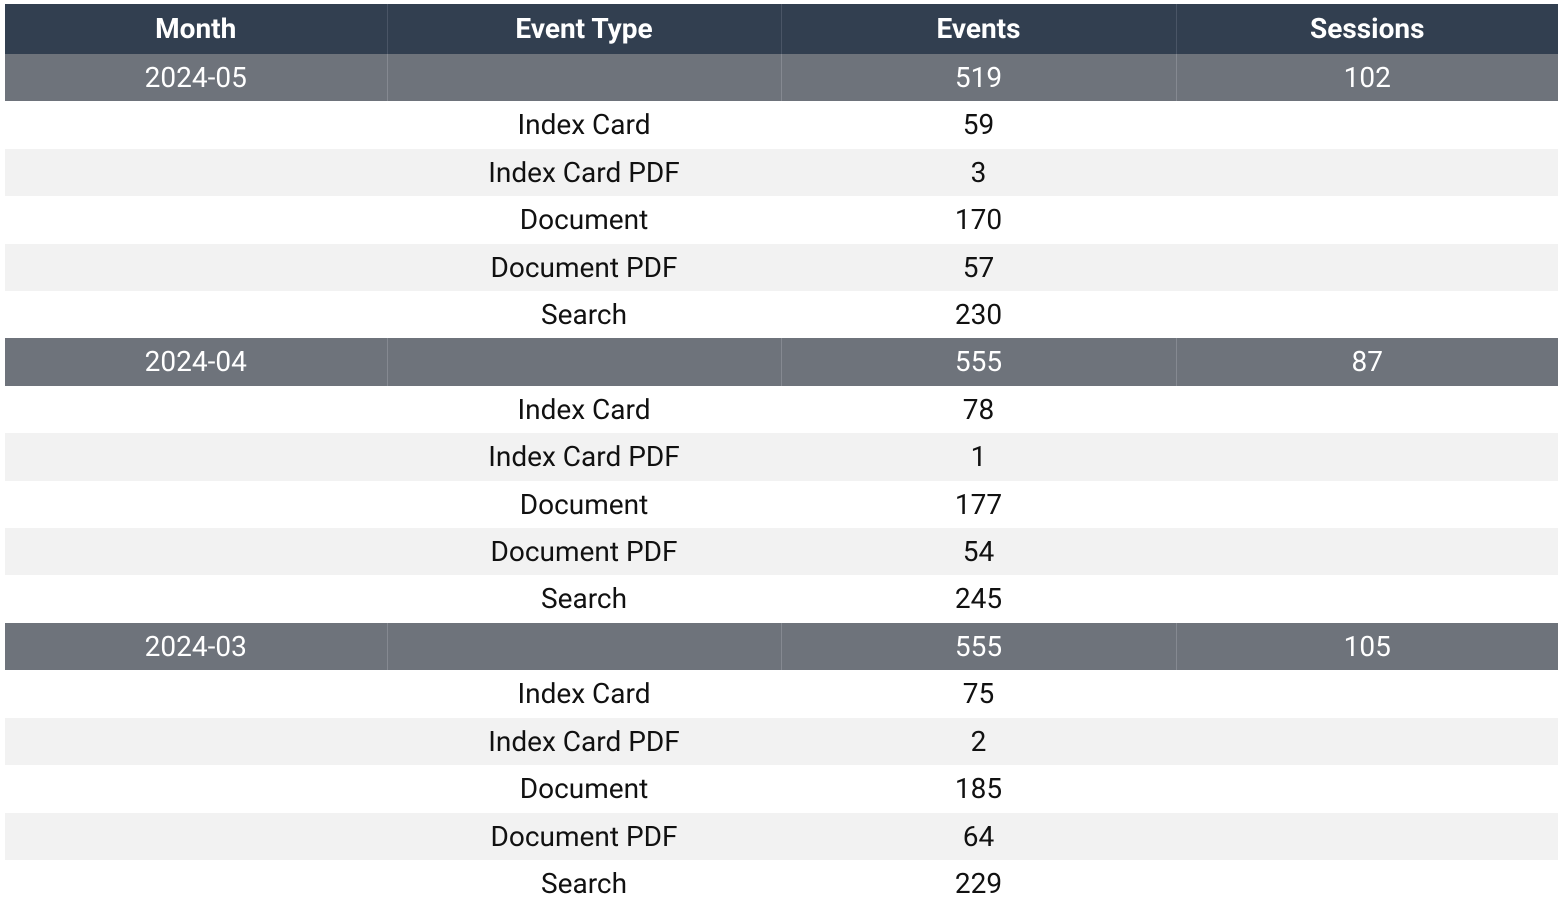  Describe the element at coordinates (978, 741) in the screenshot. I see `events-cell: 2` at that location.